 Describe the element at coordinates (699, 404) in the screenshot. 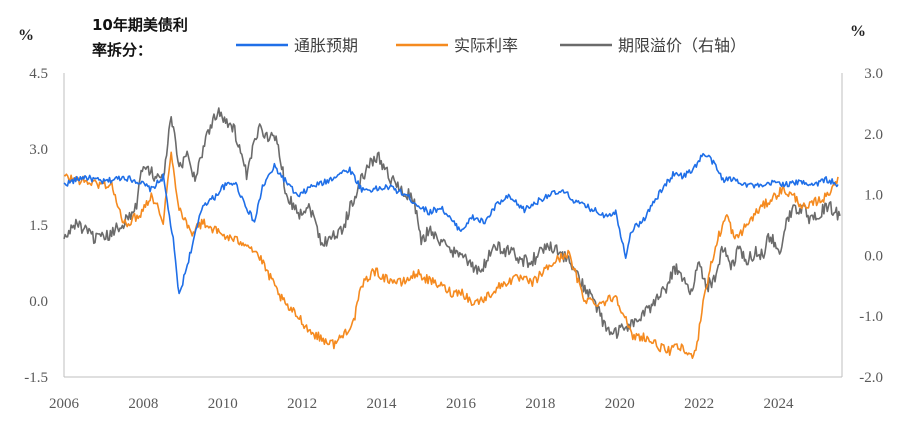

I see `x-tick-label: 2022` at that location.